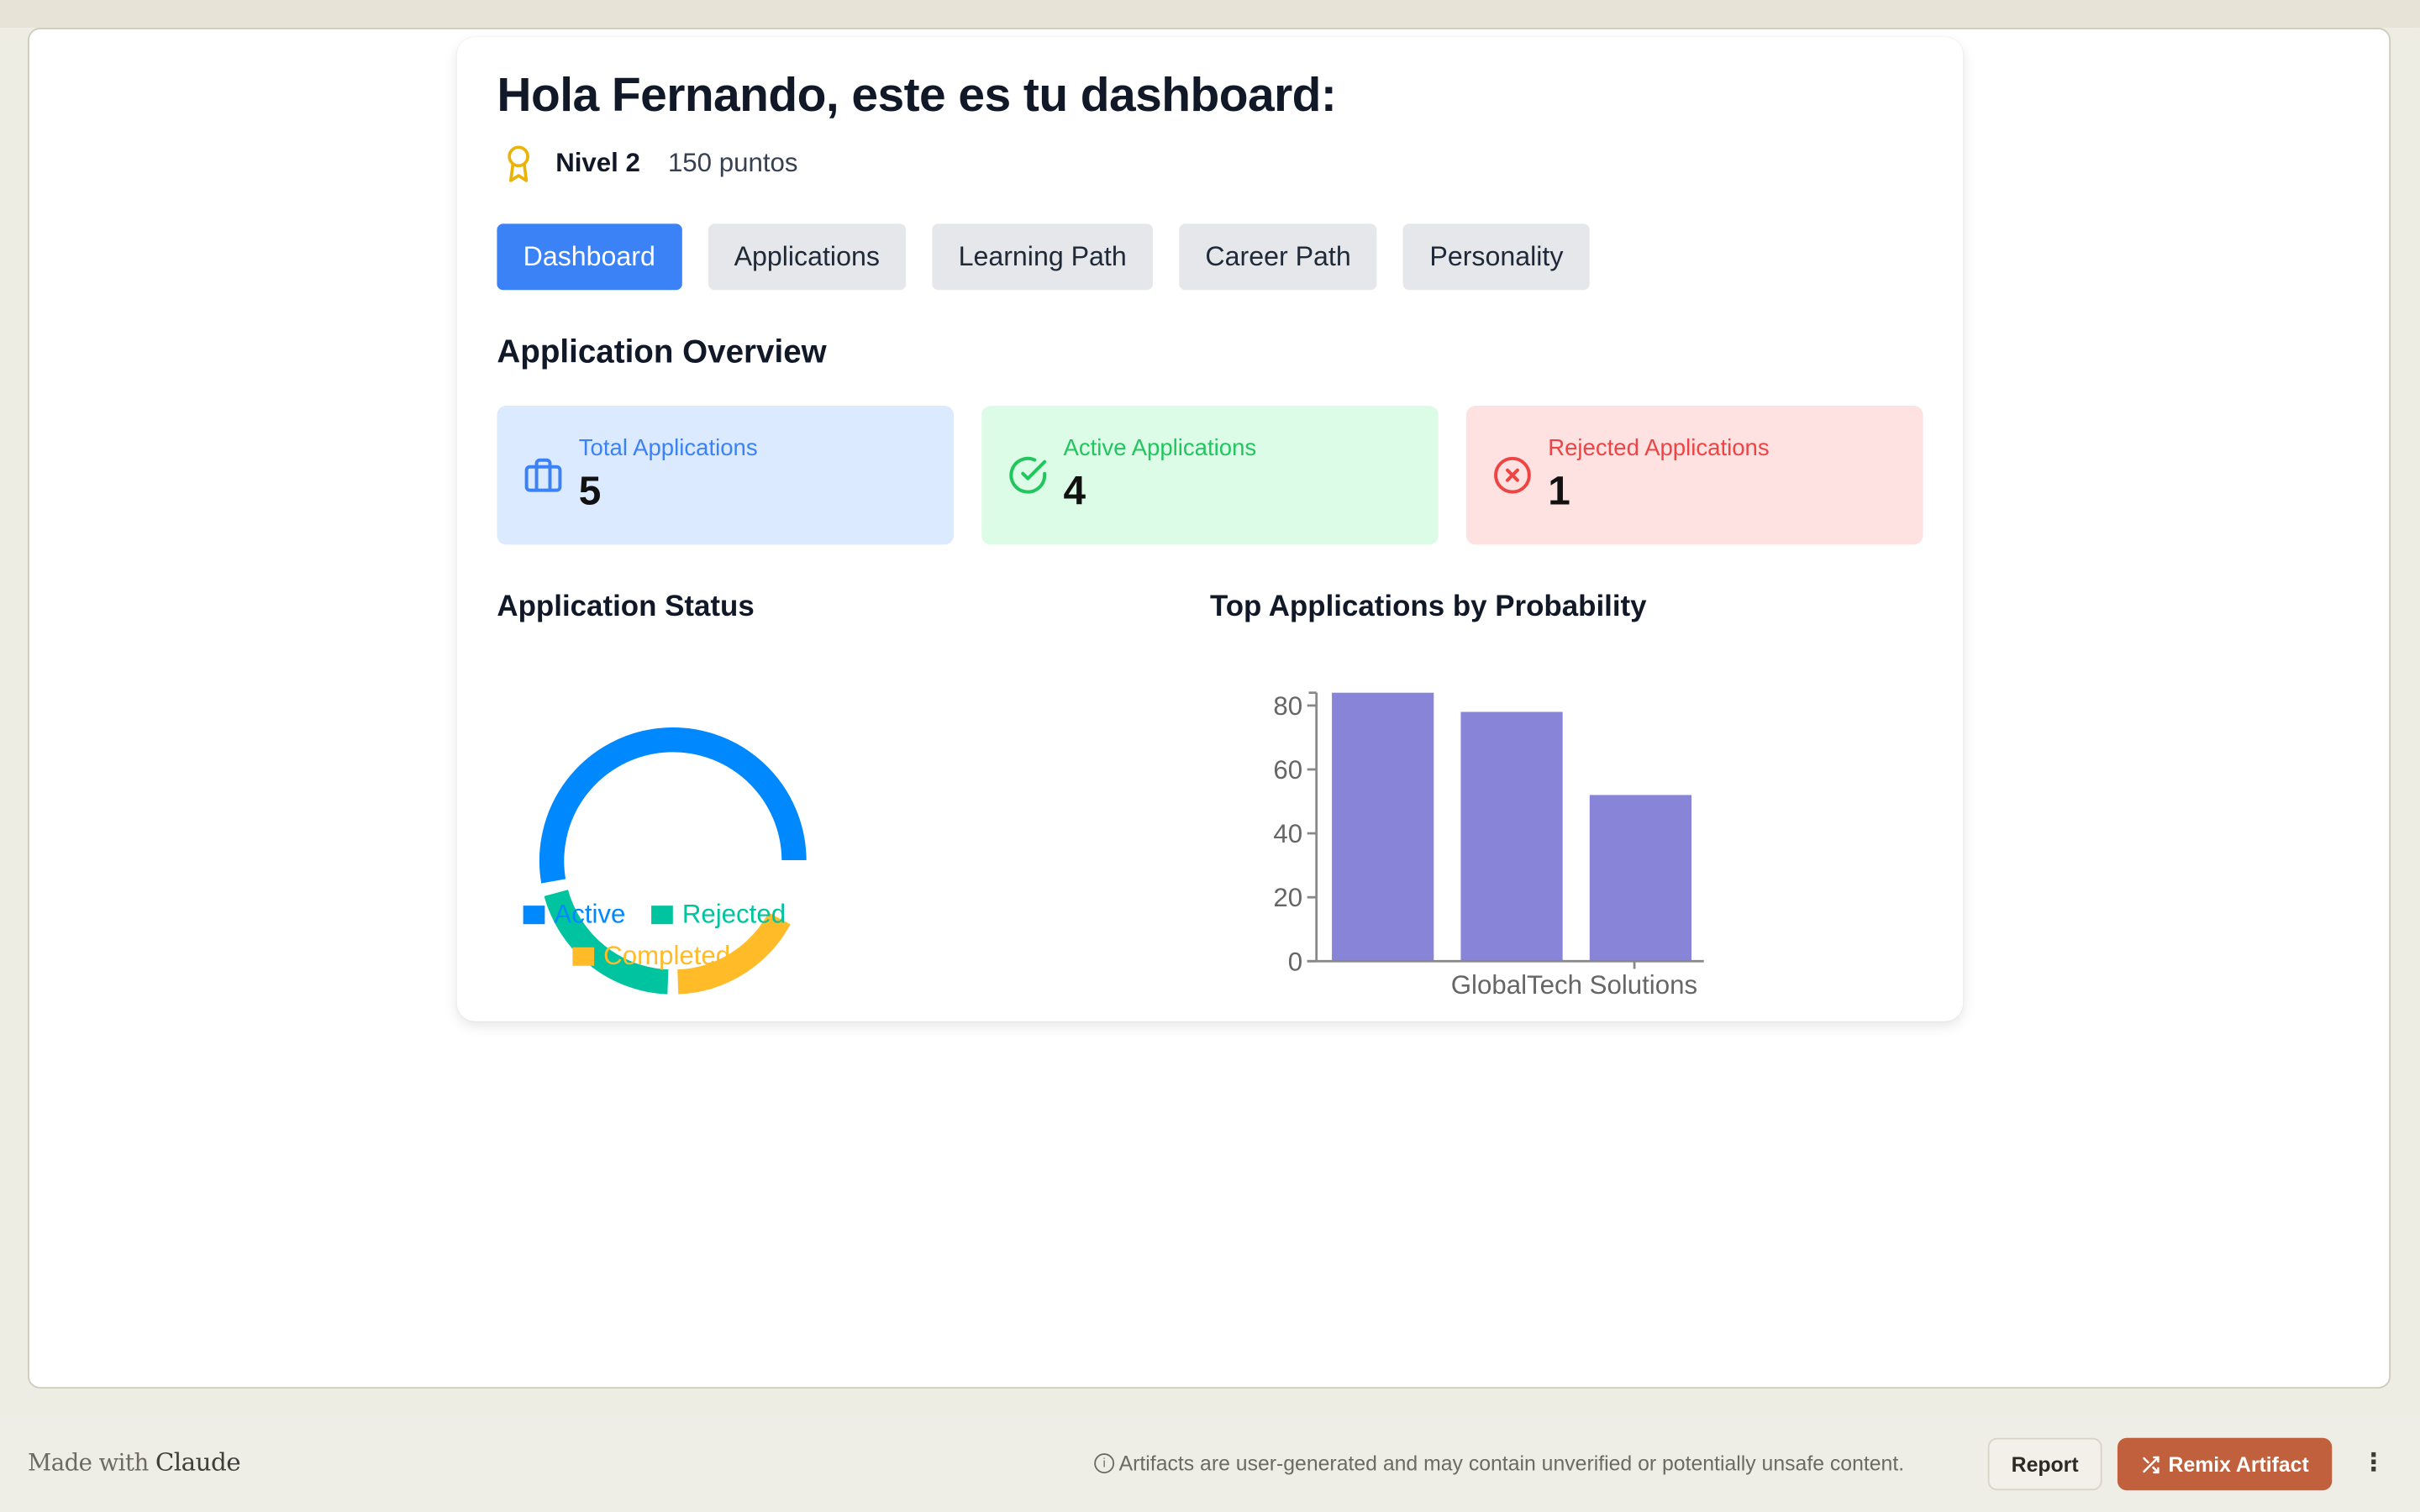 The height and width of the screenshot is (1512, 2420). I want to click on briefcase-icon, so click(543, 475).